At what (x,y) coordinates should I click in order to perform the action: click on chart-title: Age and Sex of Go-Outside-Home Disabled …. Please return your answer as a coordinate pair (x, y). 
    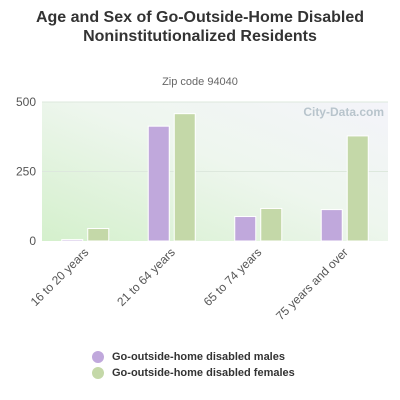
    Looking at the image, I should click on (200, 27).